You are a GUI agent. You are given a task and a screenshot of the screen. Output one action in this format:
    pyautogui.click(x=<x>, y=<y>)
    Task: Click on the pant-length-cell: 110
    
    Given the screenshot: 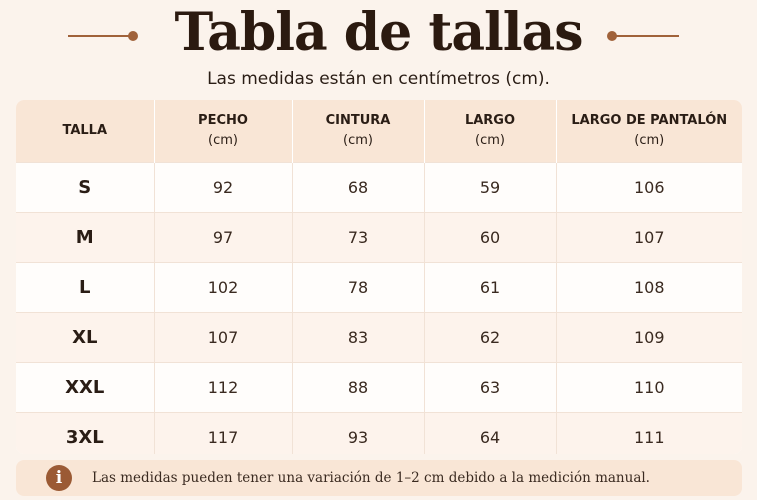 What is the action you would take?
    pyautogui.click(x=649, y=387)
    